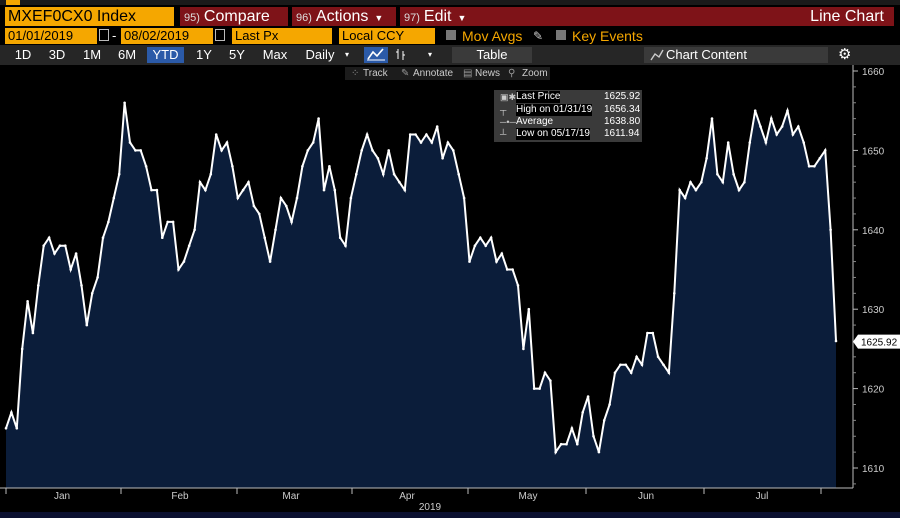 The image size is (900, 518). I want to click on track-tool: Track, so click(375, 73).